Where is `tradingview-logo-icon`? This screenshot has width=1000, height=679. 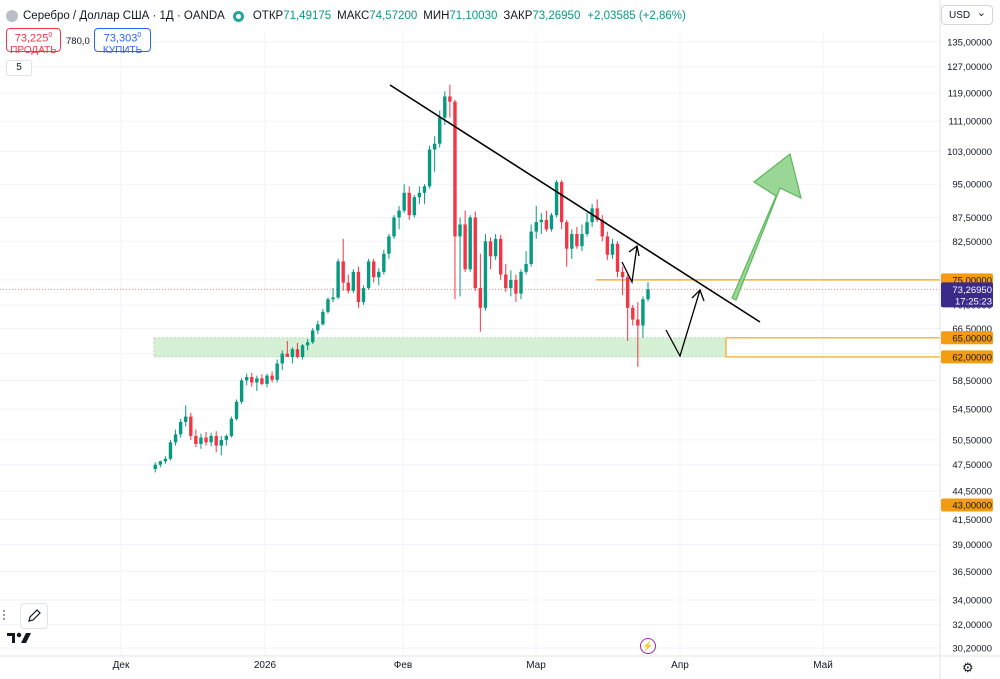
tradingview-logo-icon is located at coordinates (19, 638).